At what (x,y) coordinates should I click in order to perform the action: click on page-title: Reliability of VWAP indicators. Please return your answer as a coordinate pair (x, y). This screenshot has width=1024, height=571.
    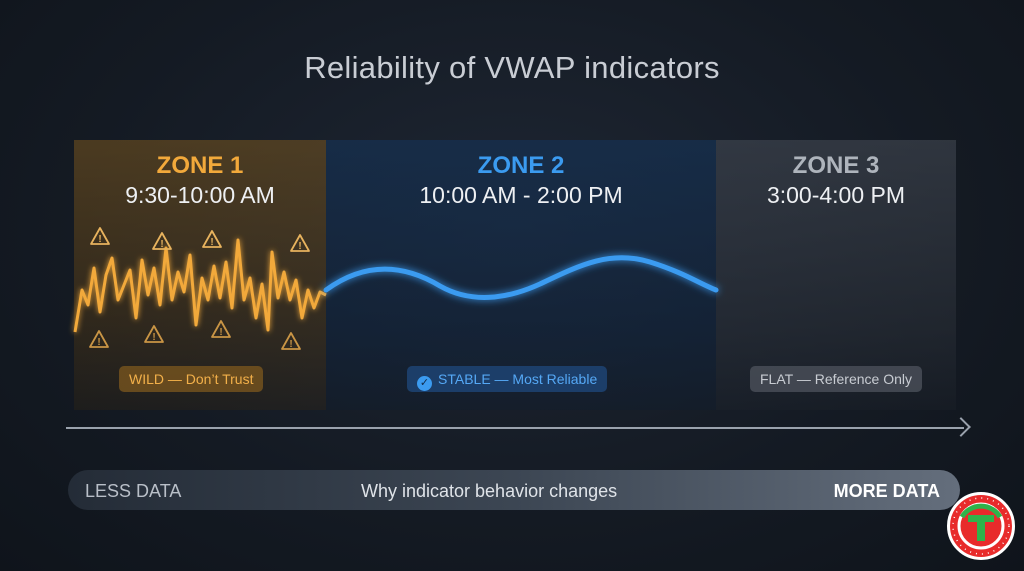
    Looking at the image, I should click on (512, 67).